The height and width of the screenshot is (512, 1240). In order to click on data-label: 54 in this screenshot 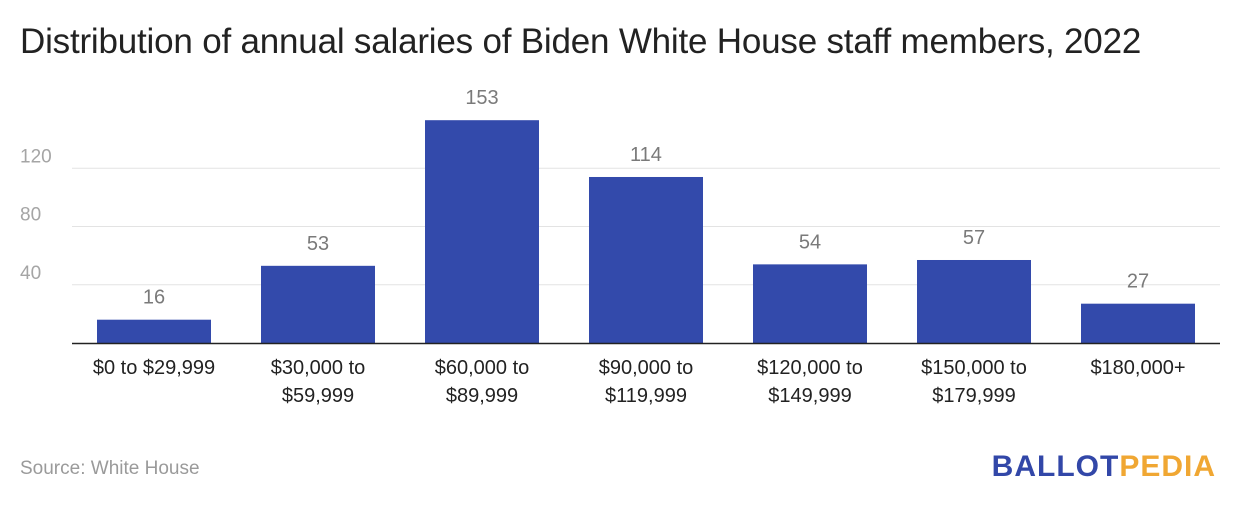, I will do `click(810, 242)`.